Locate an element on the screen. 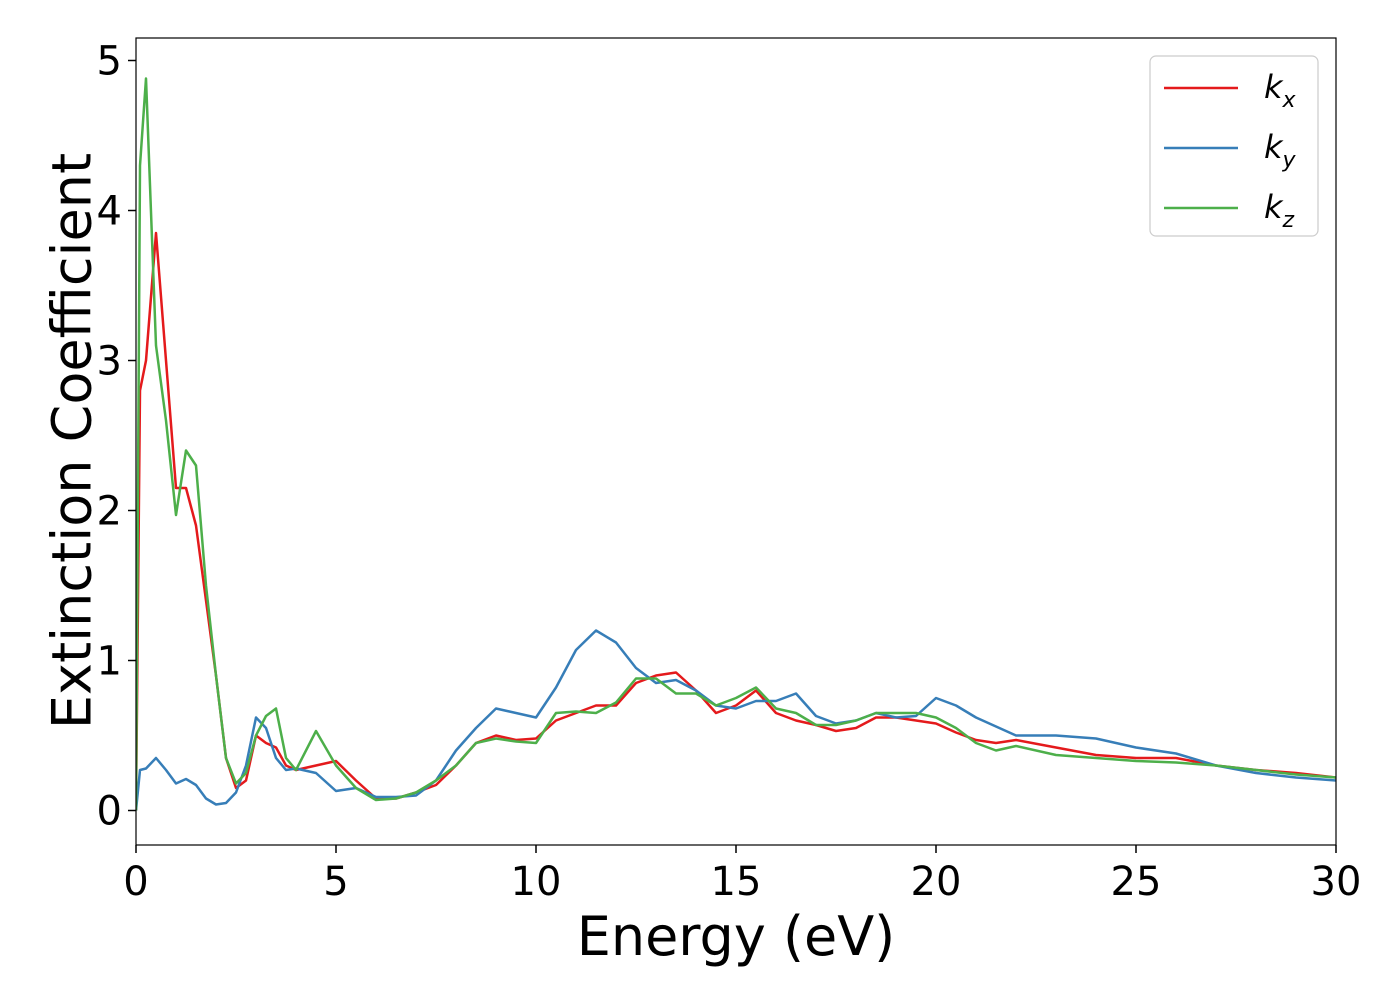 This screenshot has height=1000, width=1400. legend-label: kz is located at coordinates (1279, 210).